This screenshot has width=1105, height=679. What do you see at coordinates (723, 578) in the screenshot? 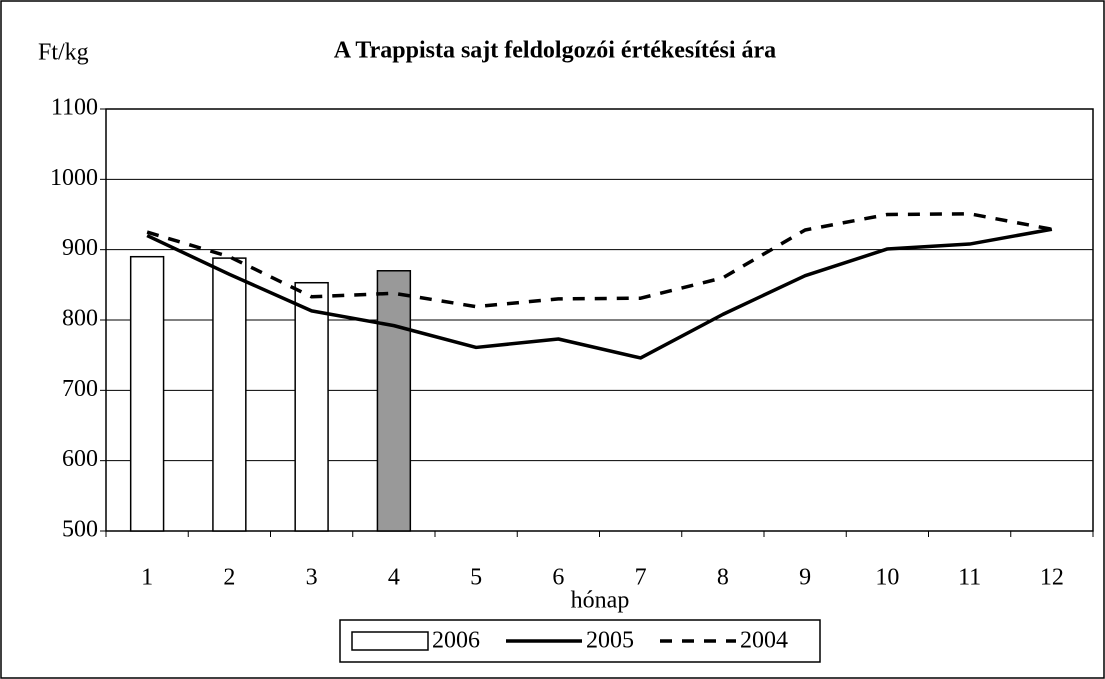
I see `x-tick-label: 8` at bounding box center [723, 578].